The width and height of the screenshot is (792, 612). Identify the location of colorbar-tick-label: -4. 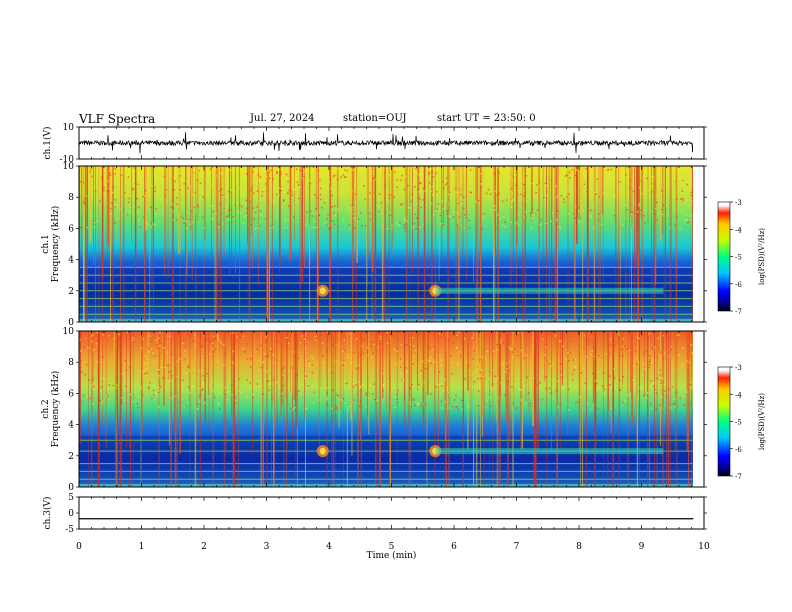
(738, 395).